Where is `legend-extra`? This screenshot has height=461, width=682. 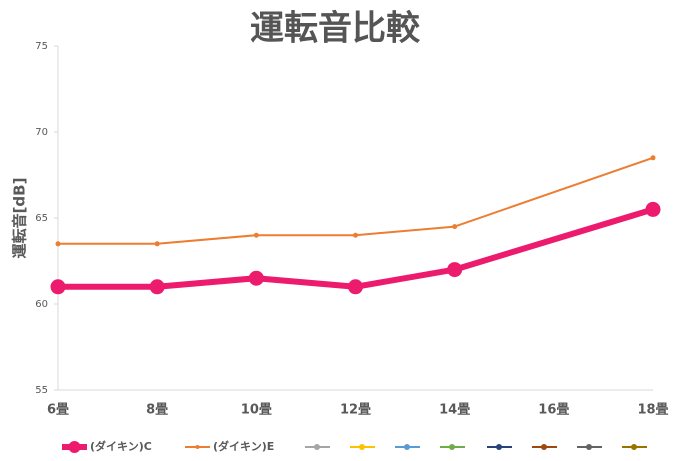 legend-extra is located at coordinates (476, 447).